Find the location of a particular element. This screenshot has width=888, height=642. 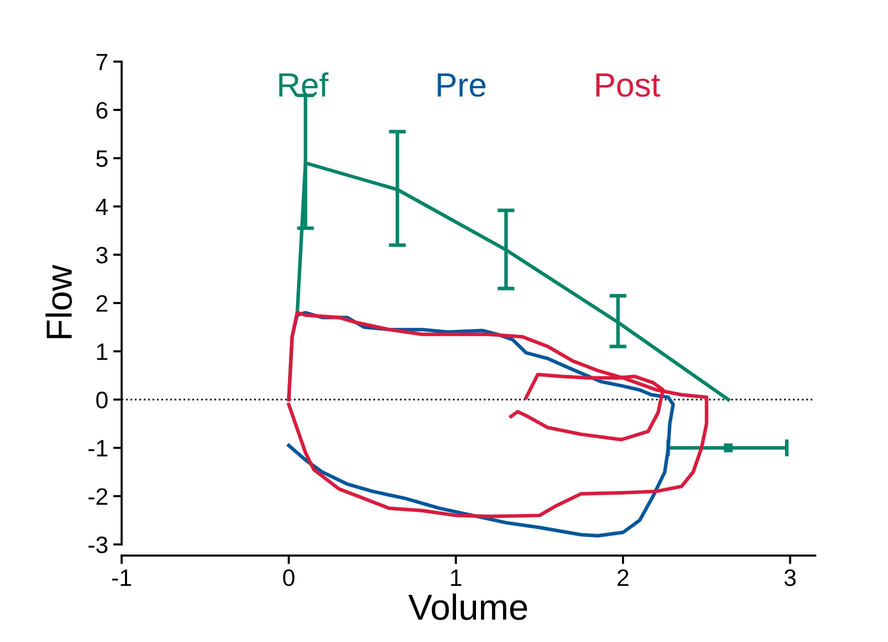

y-tick-label: 5 is located at coordinates (102, 158).